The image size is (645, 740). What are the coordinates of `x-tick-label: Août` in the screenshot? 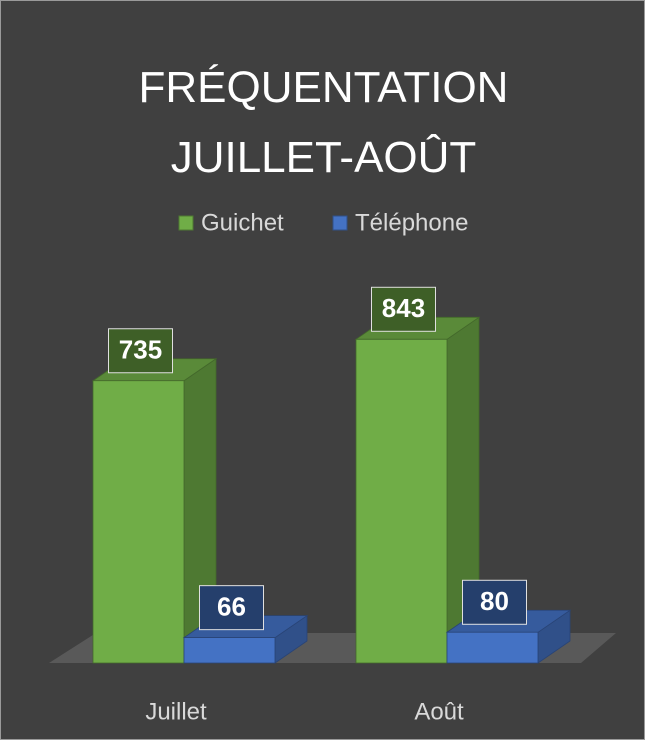 It's located at (439, 711).